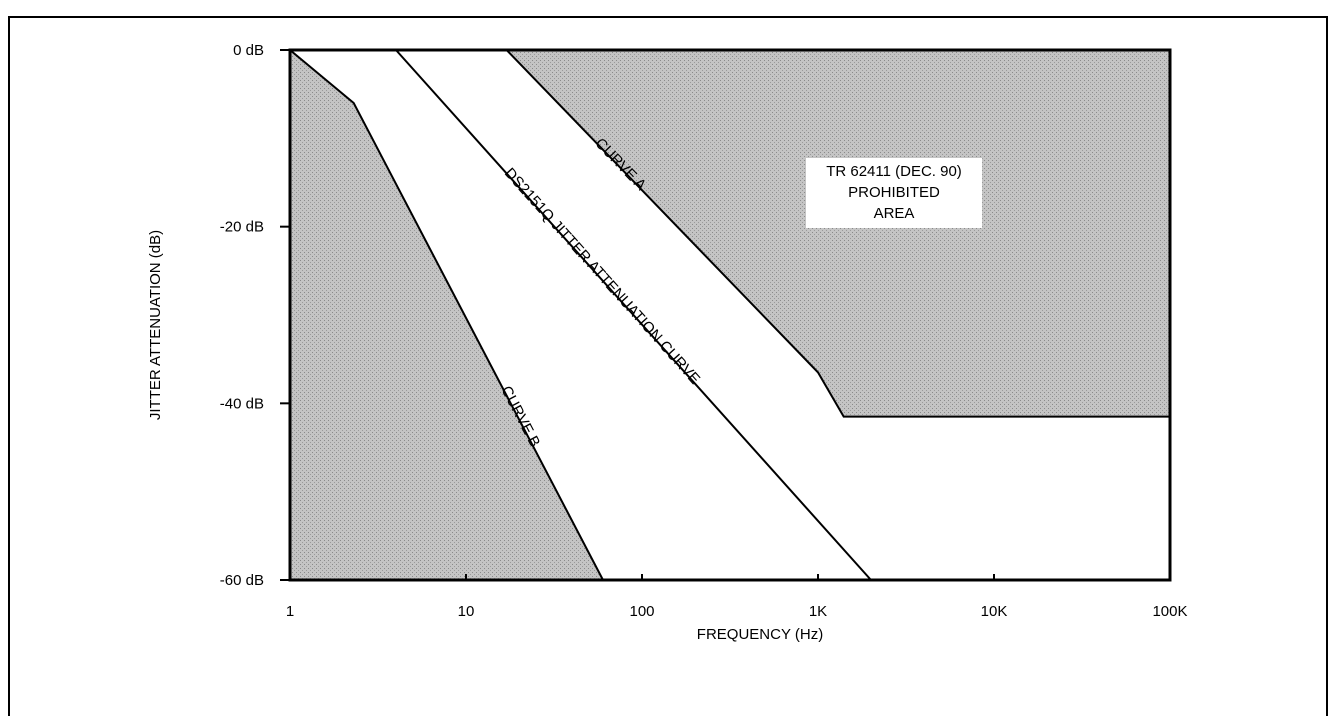 This screenshot has height=716, width=1340. Describe the element at coordinates (760, 634) in the screenshot. I see `x-axis-title: FREQUENCY (Hz)` at that location.